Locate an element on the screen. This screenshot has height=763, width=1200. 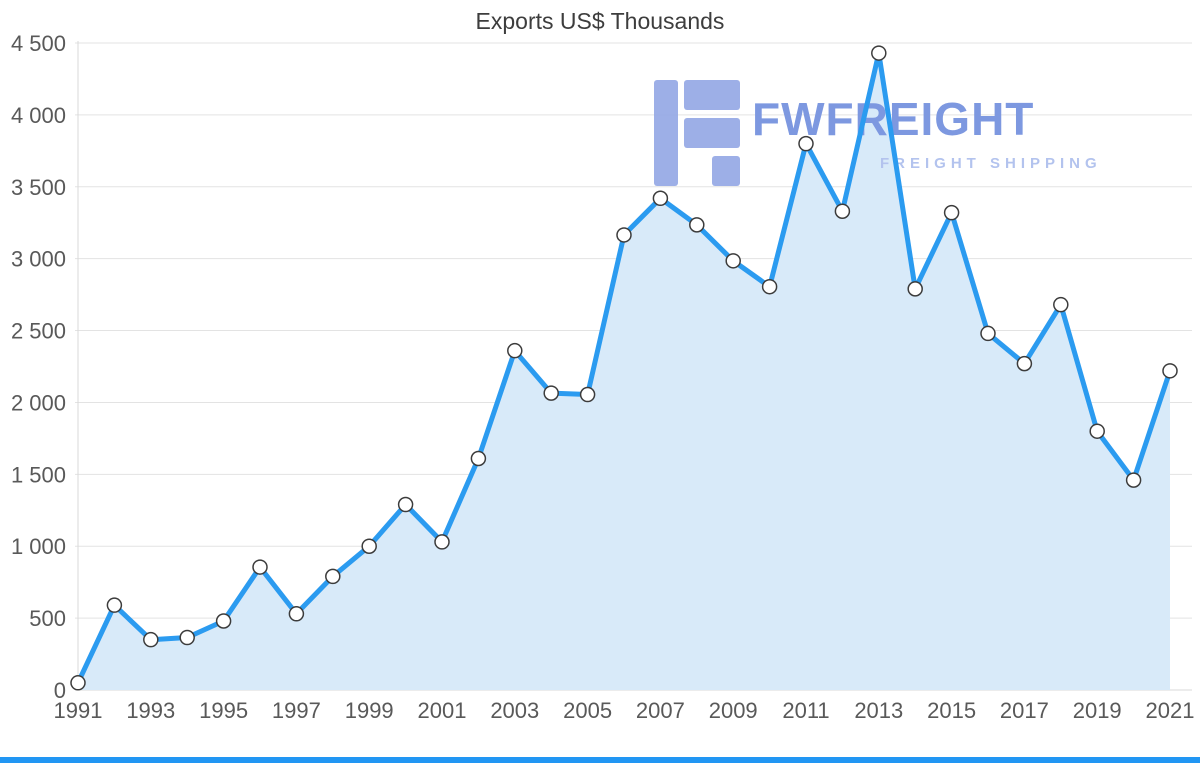
fwfreight-logo-icon is located at coordinates (697, 133).